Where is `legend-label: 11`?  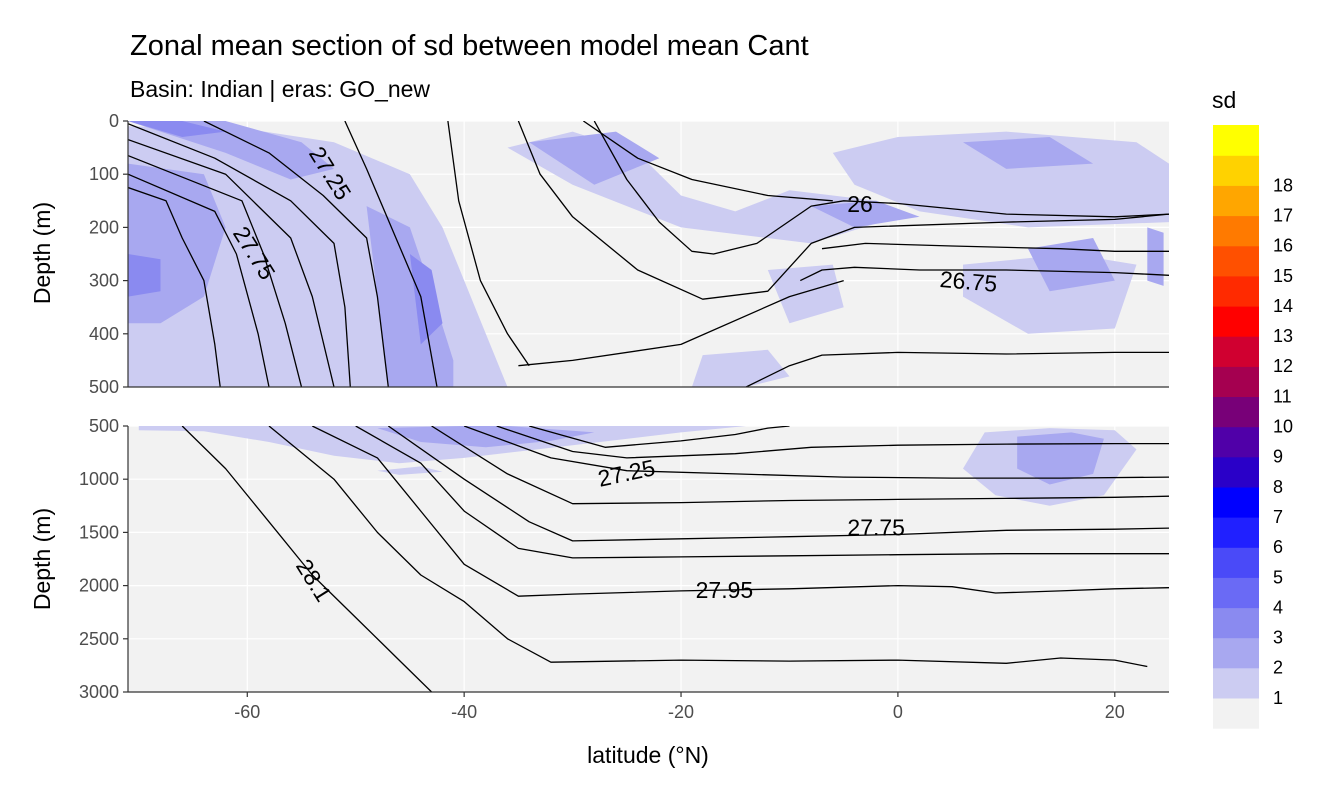
legend-label: 11 is located at coordinates (1282, 396).